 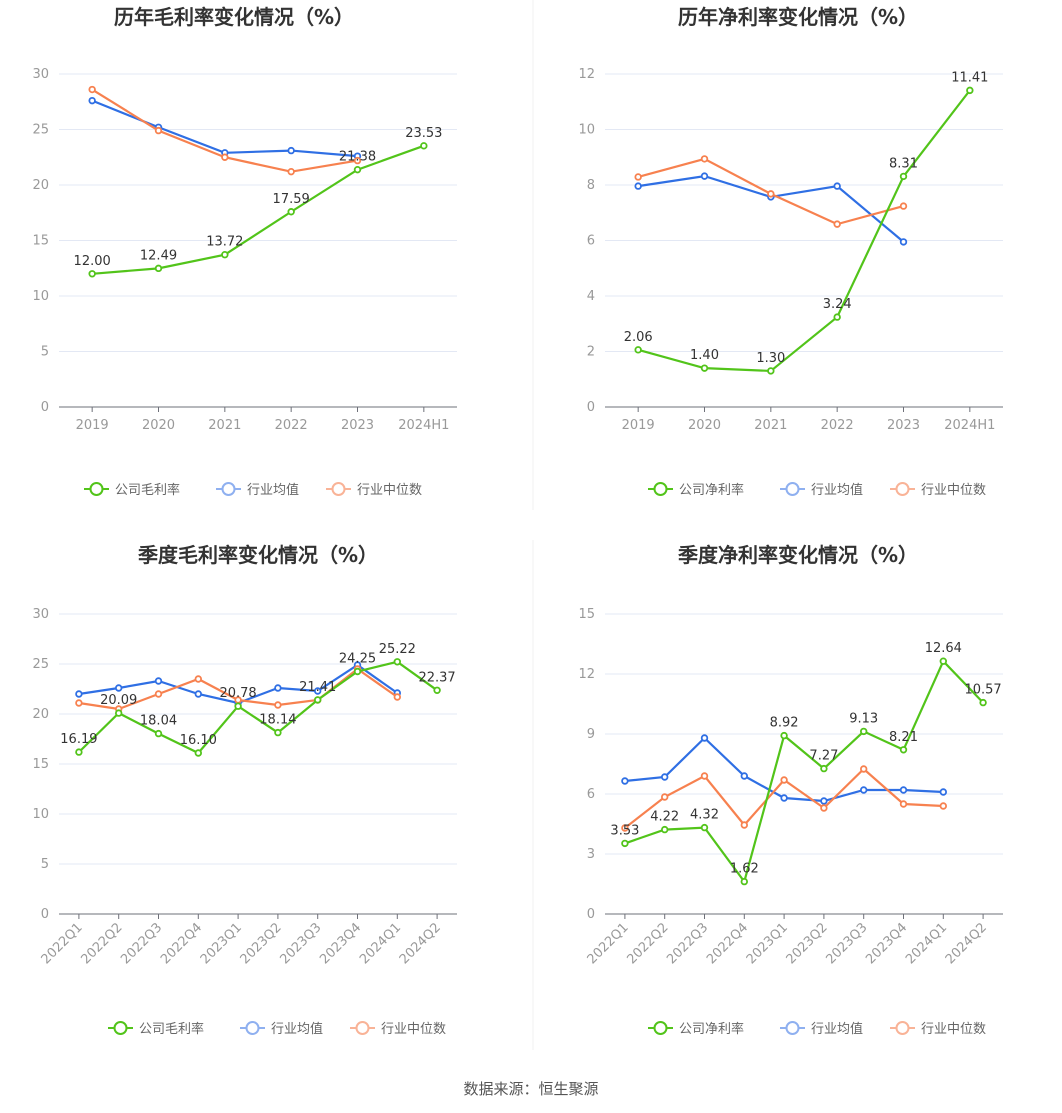 I want to click on x-tick-label: 2023Q3, so click(x=846, y=943).